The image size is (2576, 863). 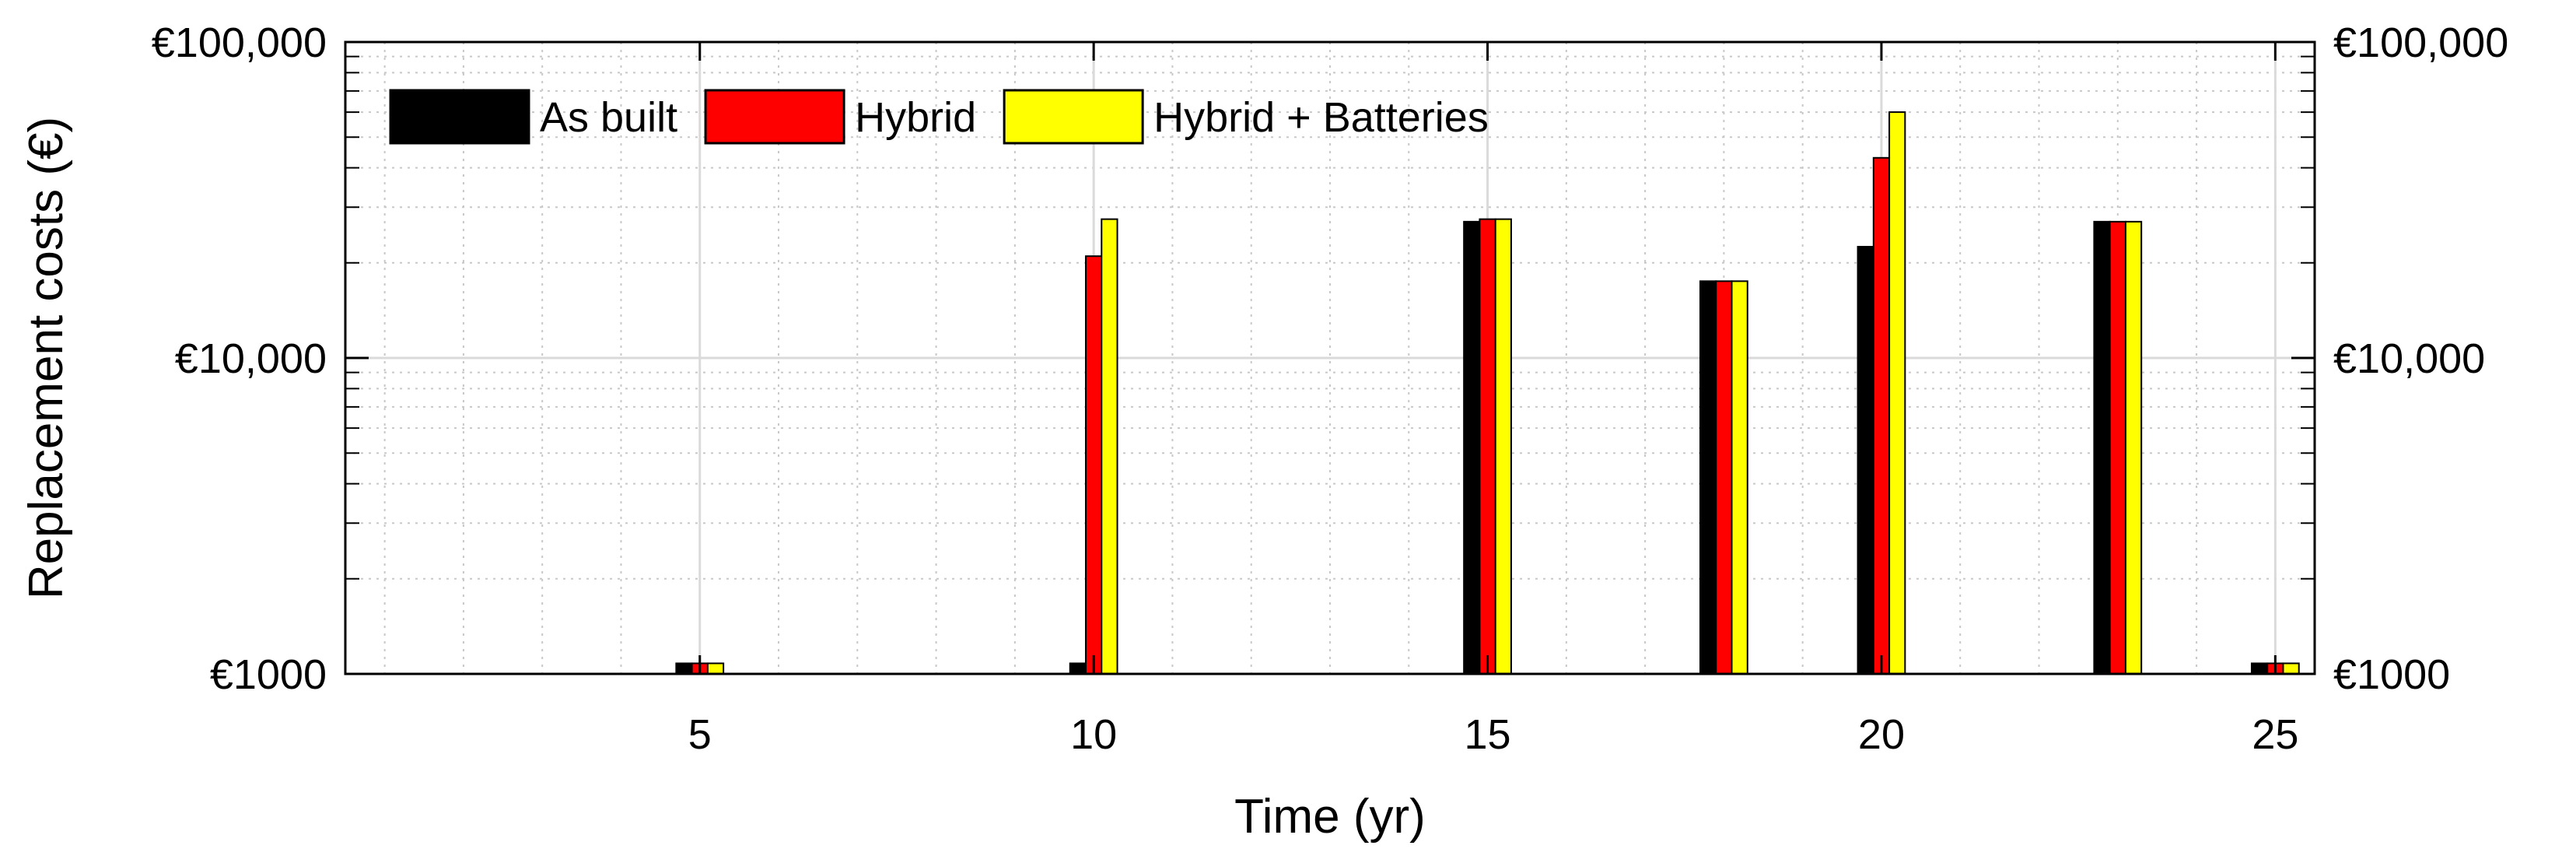 I want to click on y-tick-label-left: €10,000, so click(x=251, y=358).